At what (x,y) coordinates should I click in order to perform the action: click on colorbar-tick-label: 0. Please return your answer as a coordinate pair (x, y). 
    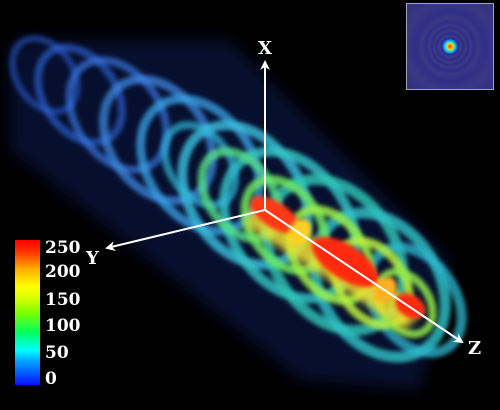
    Looking at the image, I should click on (51, 379).